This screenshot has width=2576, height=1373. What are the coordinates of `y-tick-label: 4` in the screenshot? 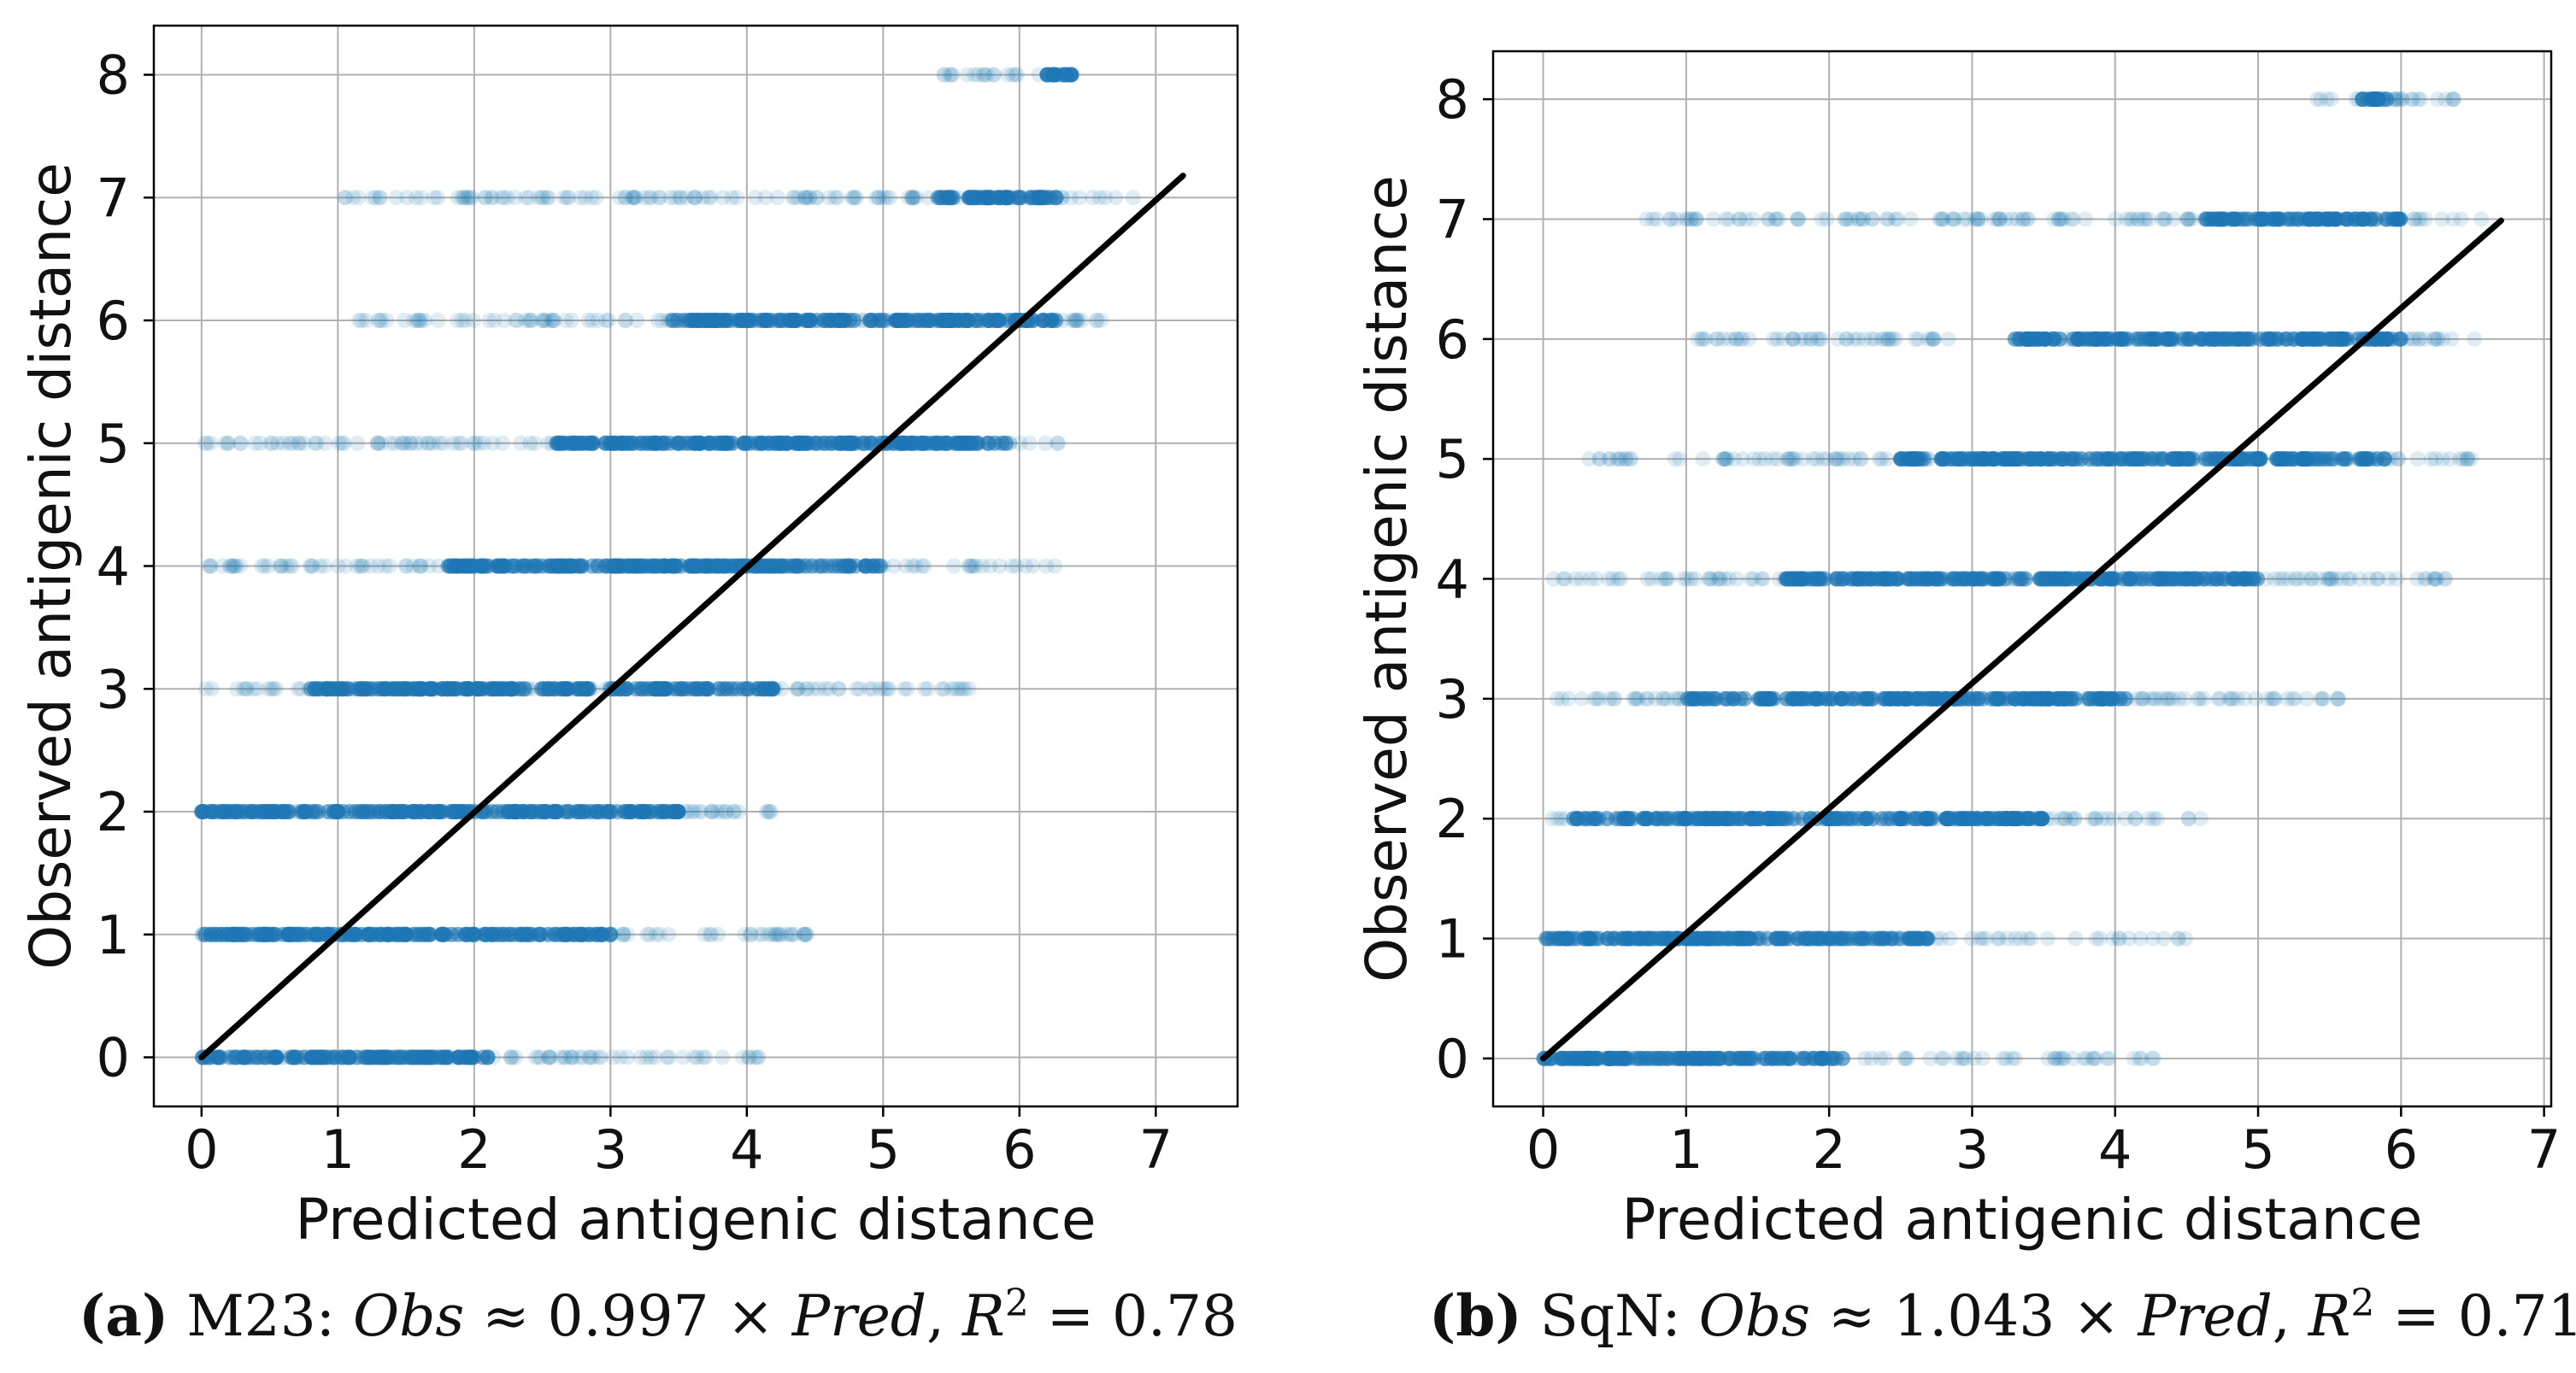 It's located at (113, 567).